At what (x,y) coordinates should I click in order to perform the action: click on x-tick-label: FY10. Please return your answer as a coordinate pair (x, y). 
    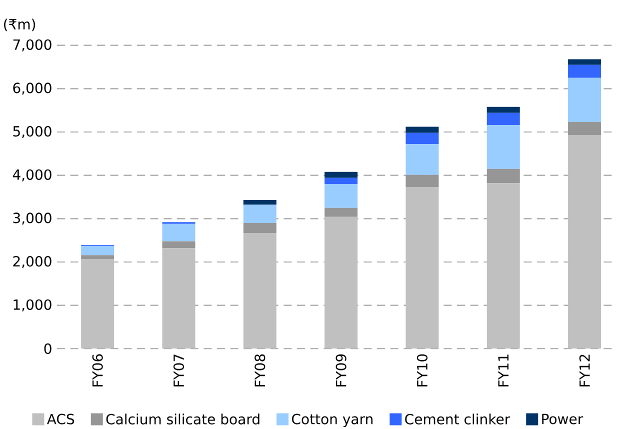
    Looking at the image, I should click on (422, 370).